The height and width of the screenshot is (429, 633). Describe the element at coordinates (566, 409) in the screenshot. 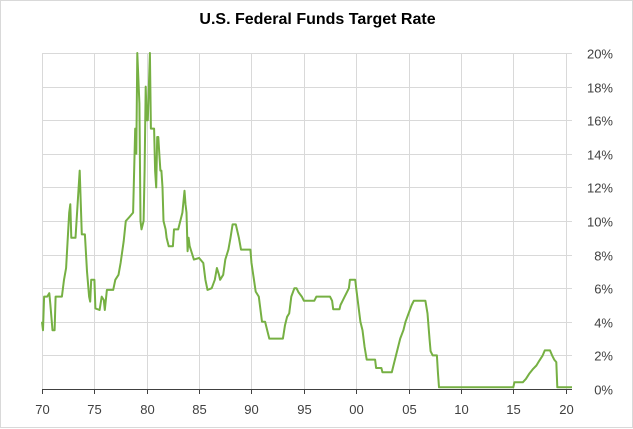

I see `x-tick-label: 20` at that location.